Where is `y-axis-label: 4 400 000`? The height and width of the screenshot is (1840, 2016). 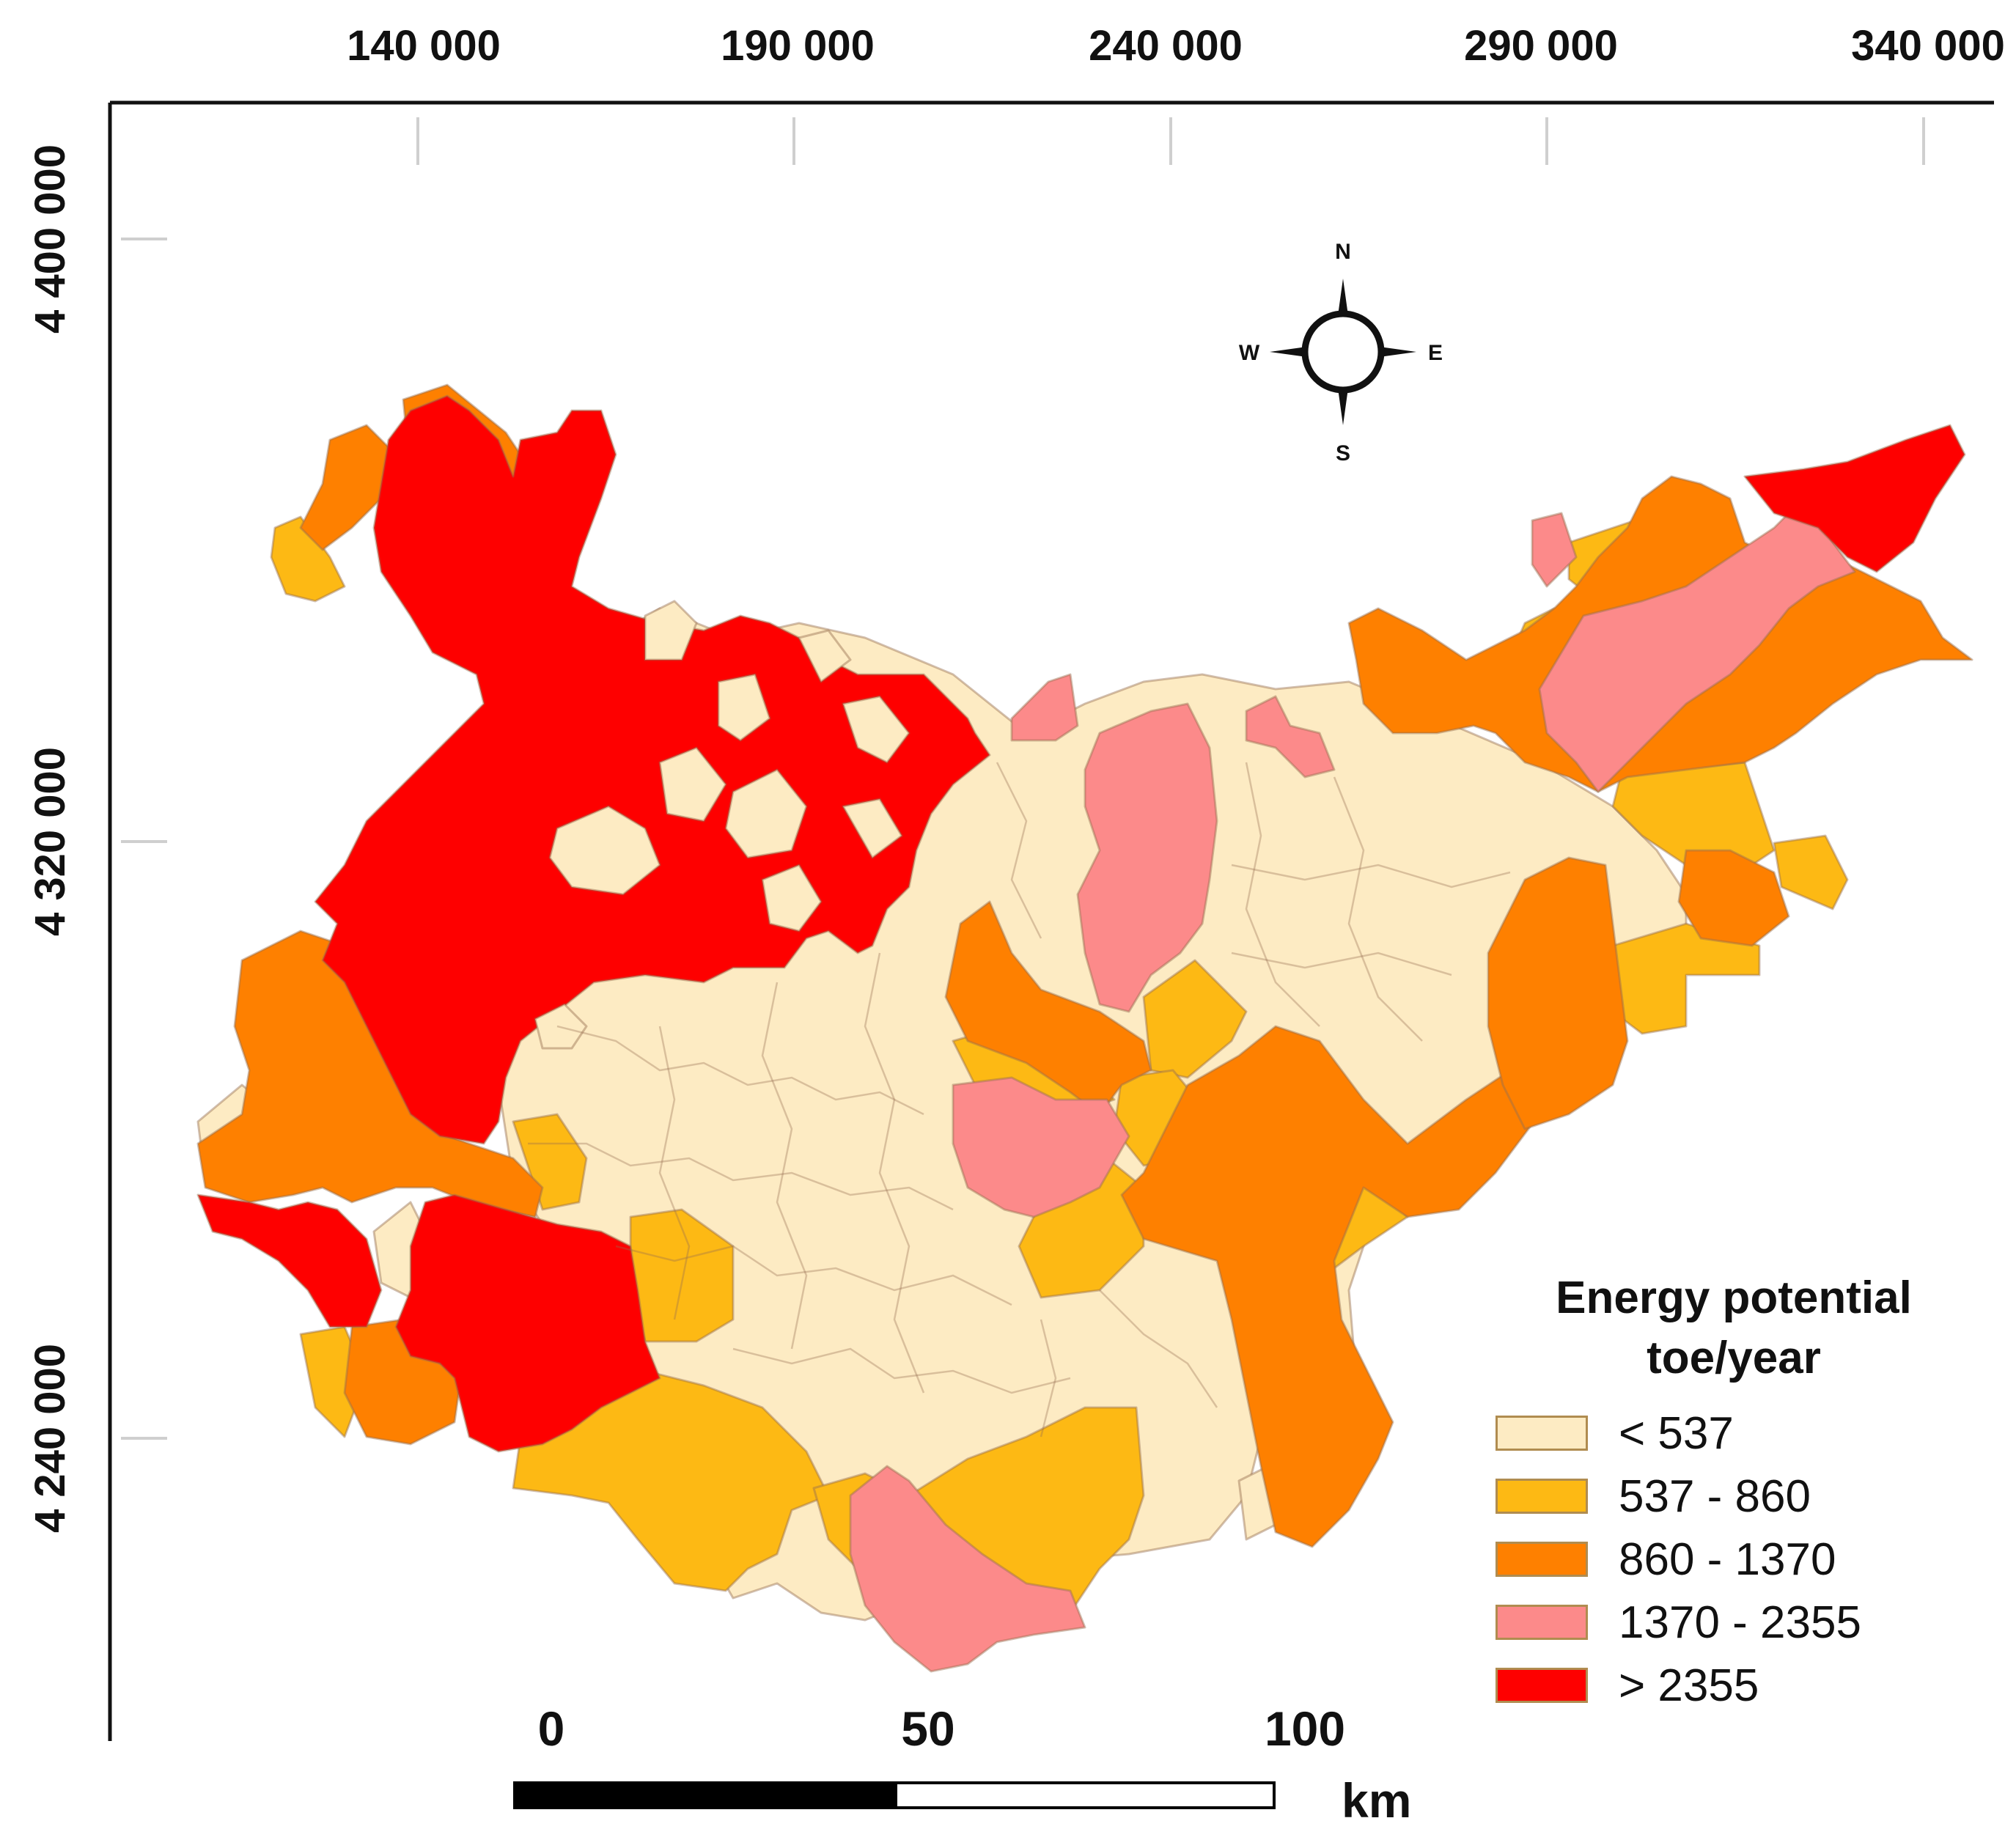
y-axis-label: 4 400 000 is located at coordinates (50, 239).